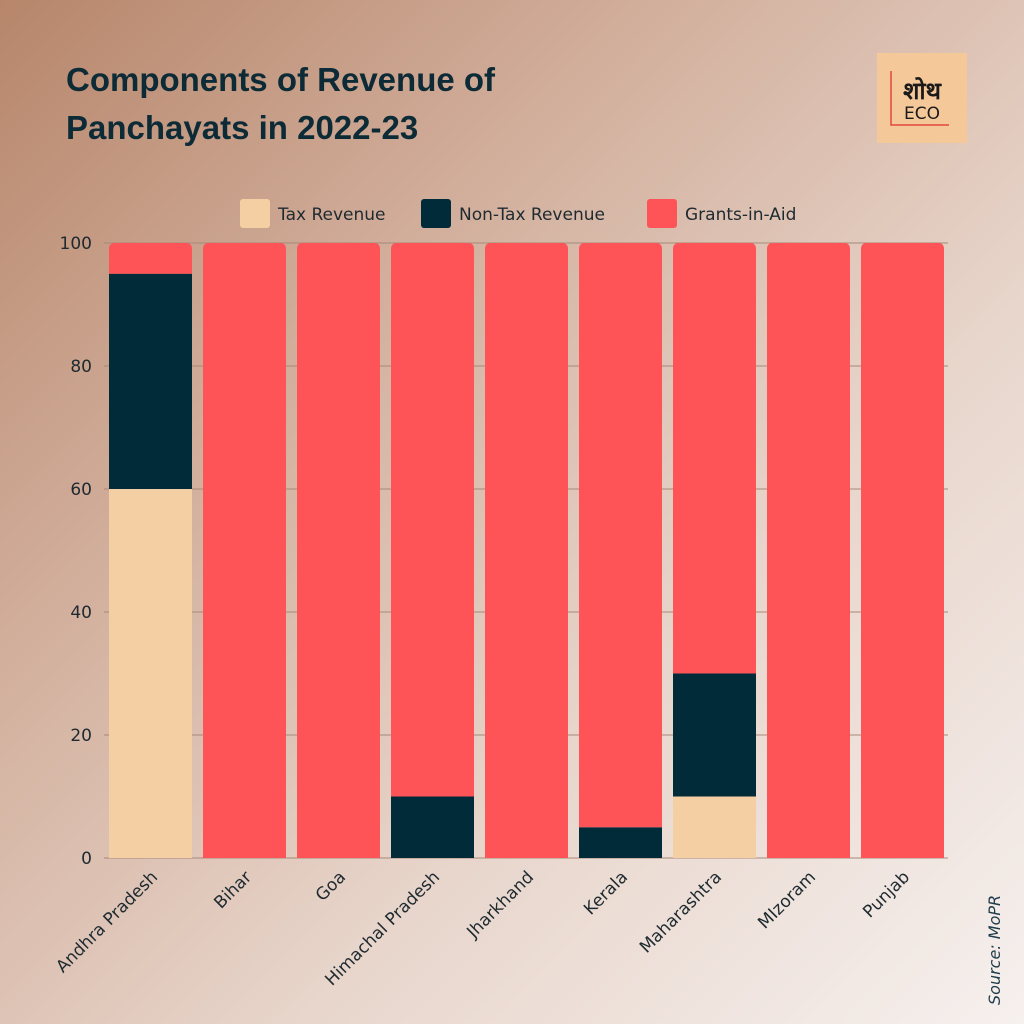 Image resolution: width=1024 pixels, height=1024 pixels. Describe the element at coordinates (681, 912) in the screenshot. I see `x-tick-label: Maharashtra` at that location.